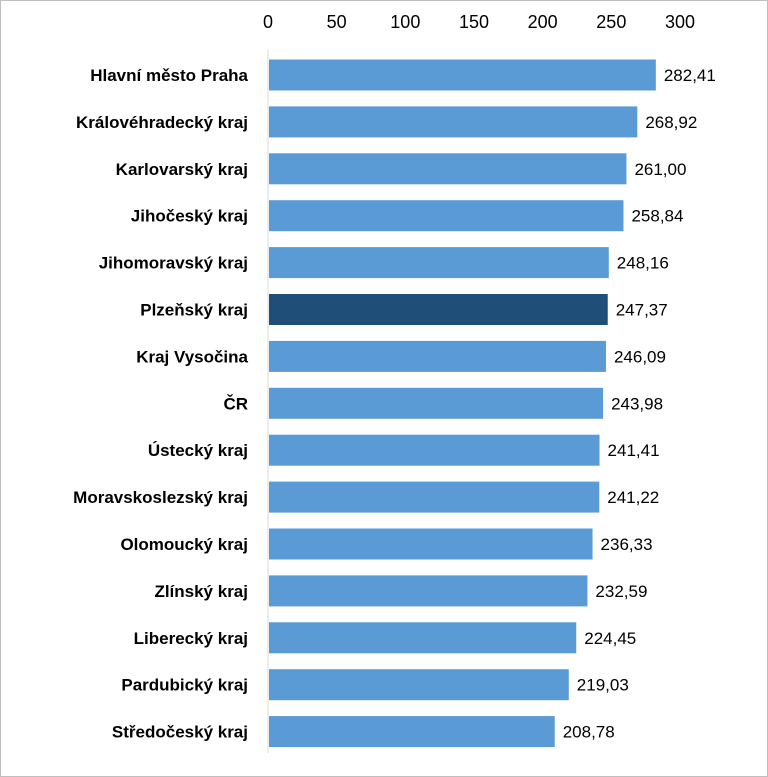  I want to click on x-axis-ticks: 0 50 100 150 200 250 300, so click(479, 22).